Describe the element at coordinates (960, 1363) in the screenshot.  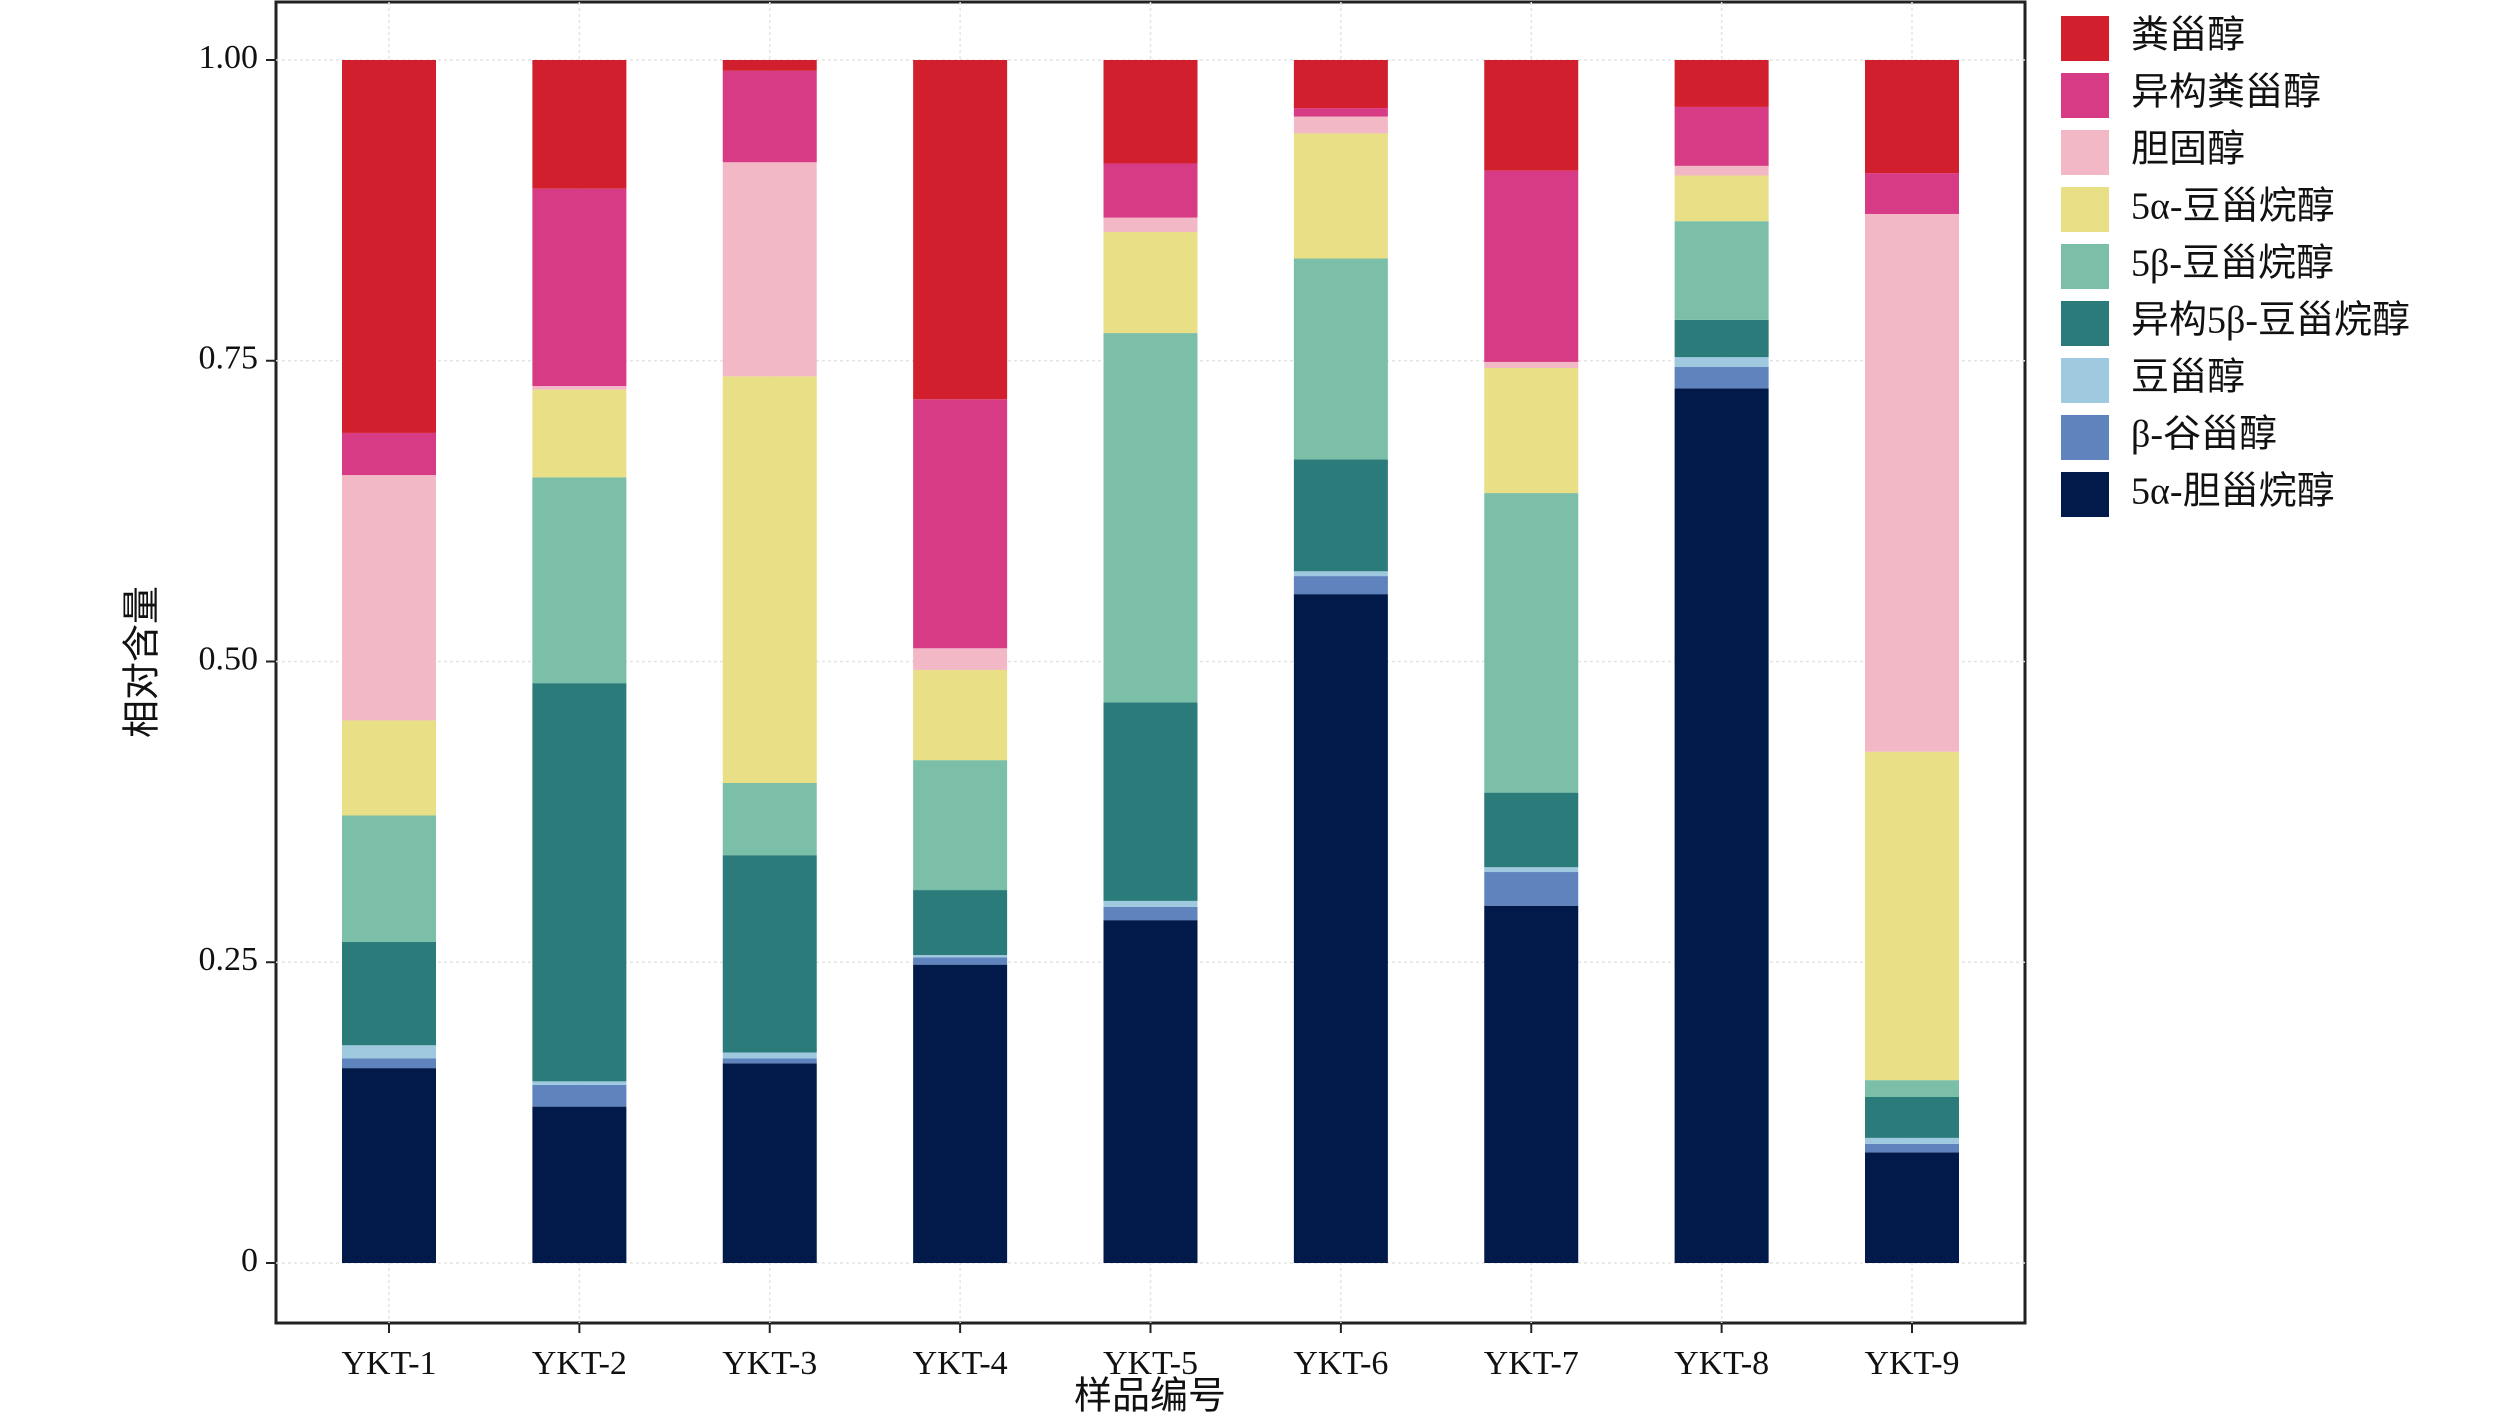
I see `x-tick-label: YKT-4` at that location.